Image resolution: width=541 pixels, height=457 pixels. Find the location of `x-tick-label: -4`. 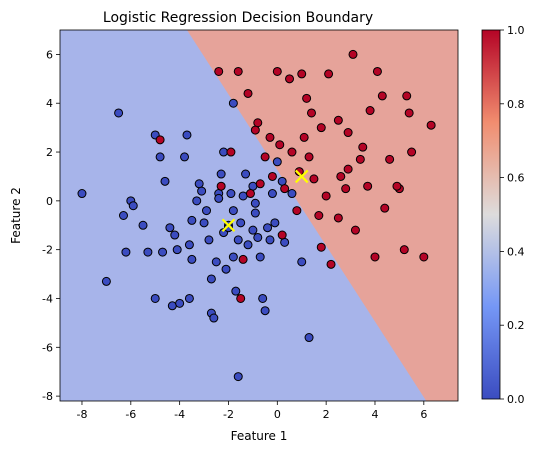

x-tick-label: -4 is located at coordinates (179, 414).